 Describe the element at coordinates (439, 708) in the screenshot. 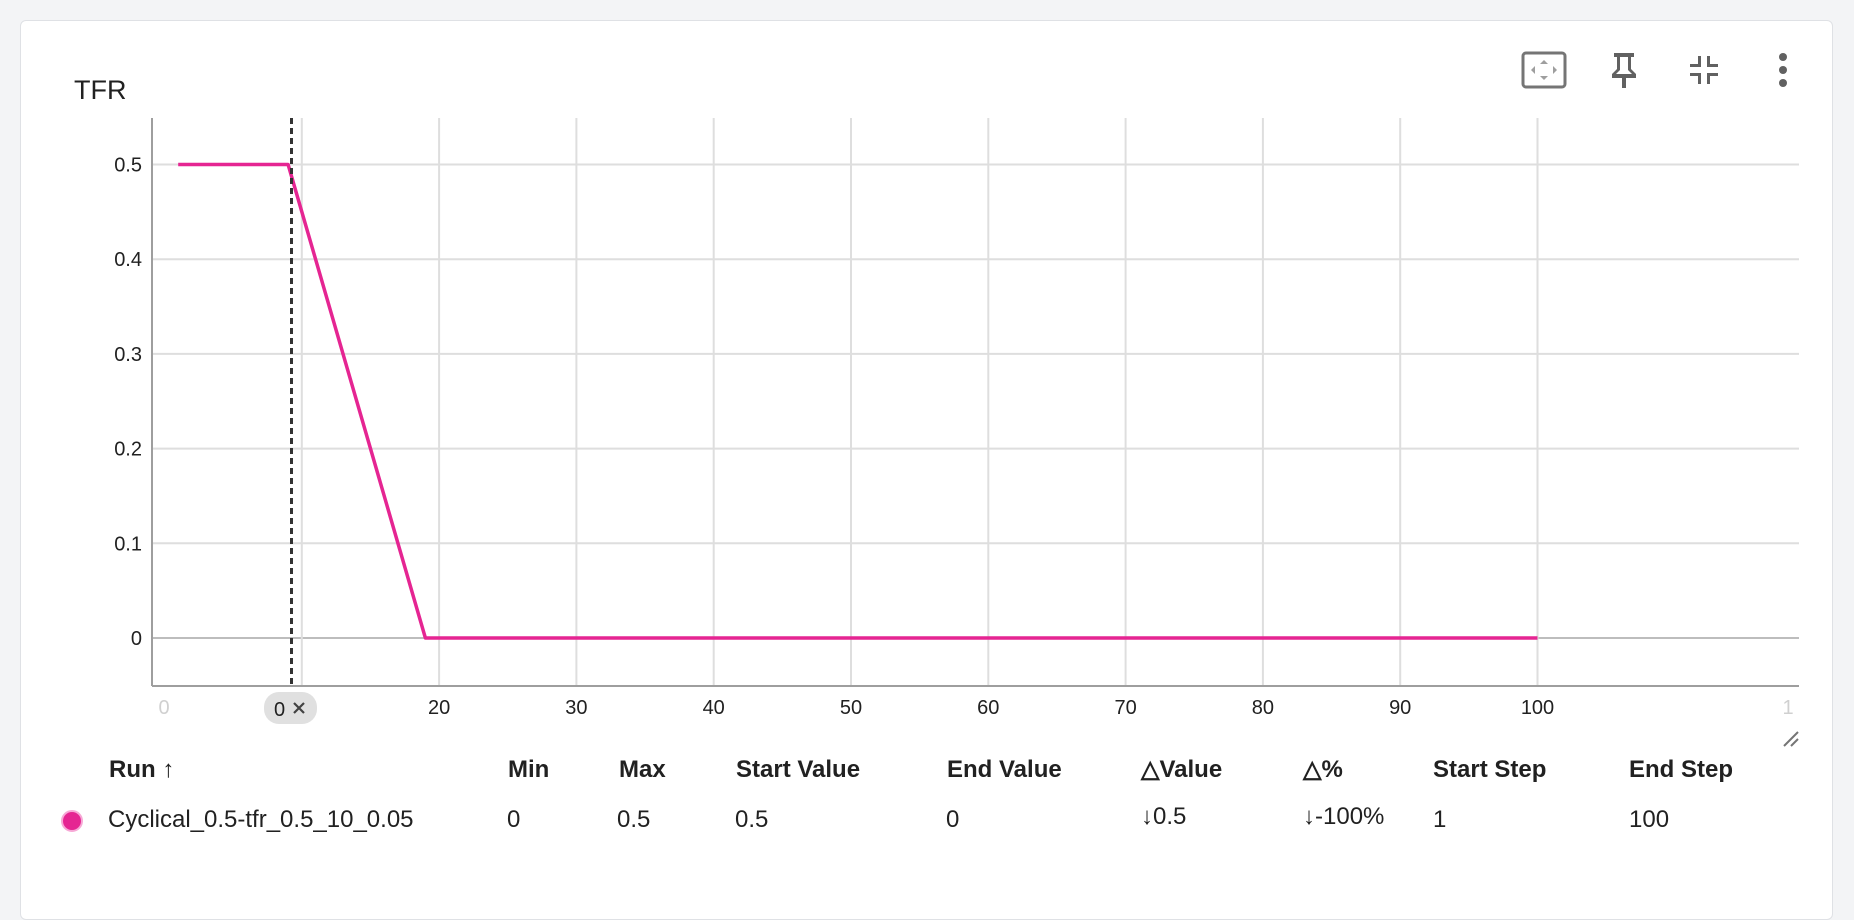

I see `x-tick-label: 20` at that location.